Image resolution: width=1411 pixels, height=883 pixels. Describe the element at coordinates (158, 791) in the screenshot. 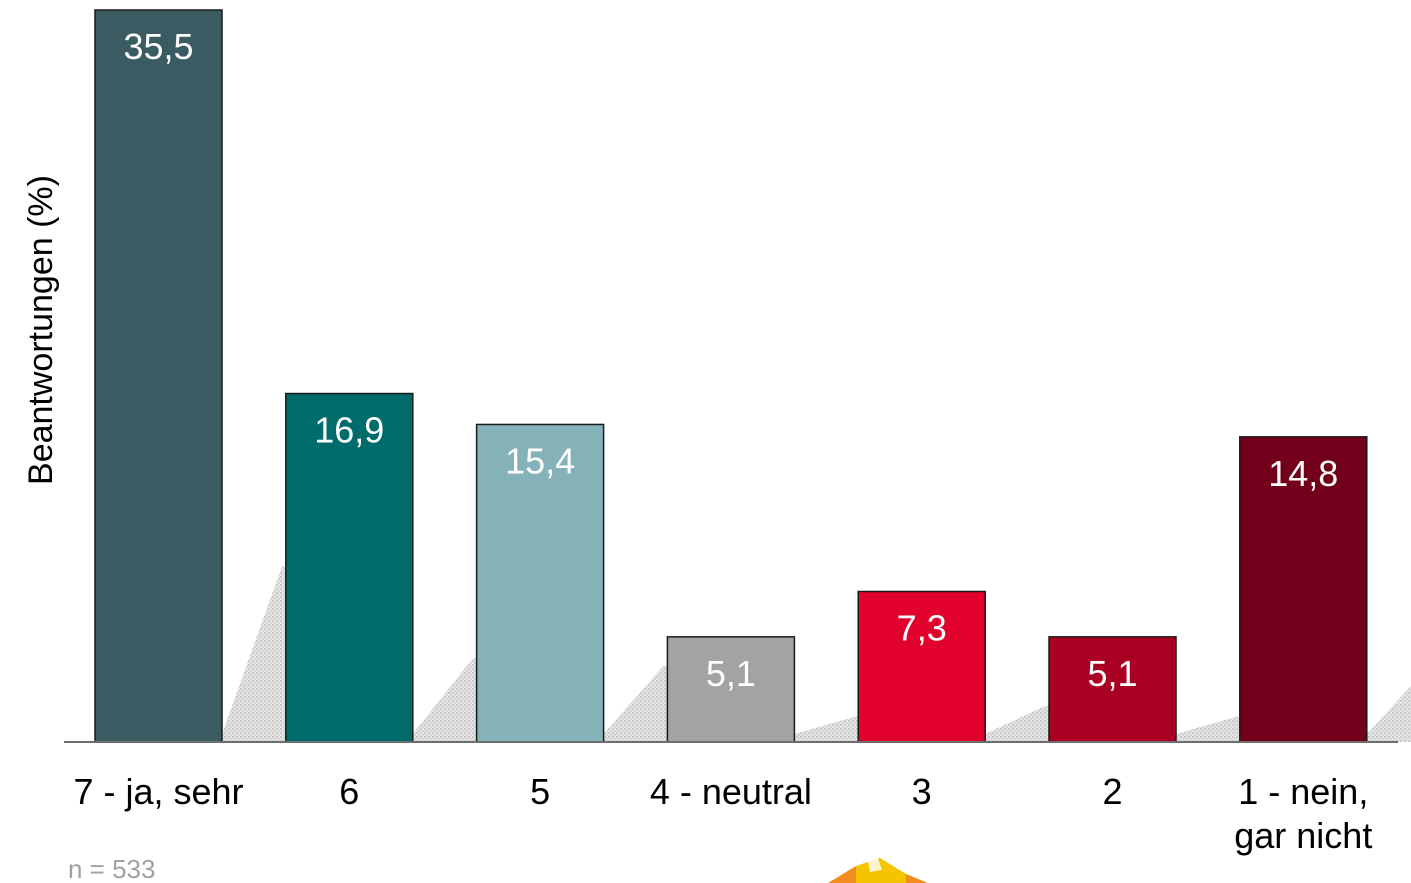

I see `category-label: 7 - ja, sehr` at that location.